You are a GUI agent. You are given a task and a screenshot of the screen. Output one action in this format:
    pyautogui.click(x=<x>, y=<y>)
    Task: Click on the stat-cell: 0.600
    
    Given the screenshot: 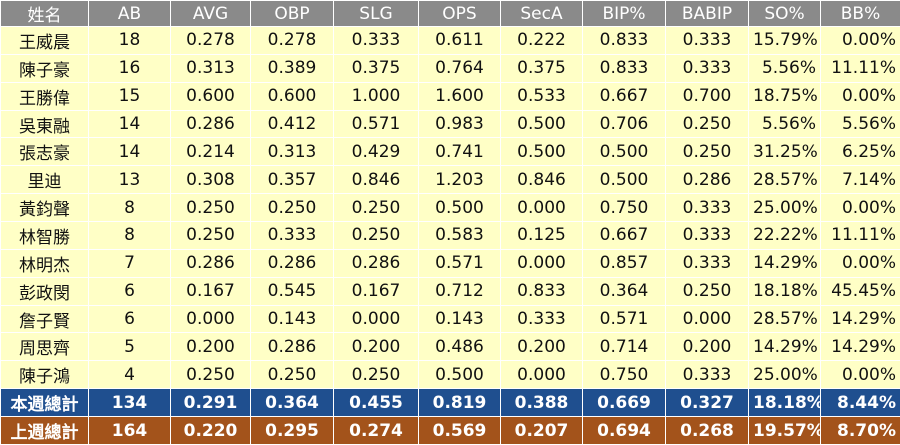 What is the action you would take?
    pyautogui.click(x=210, y=96)
    